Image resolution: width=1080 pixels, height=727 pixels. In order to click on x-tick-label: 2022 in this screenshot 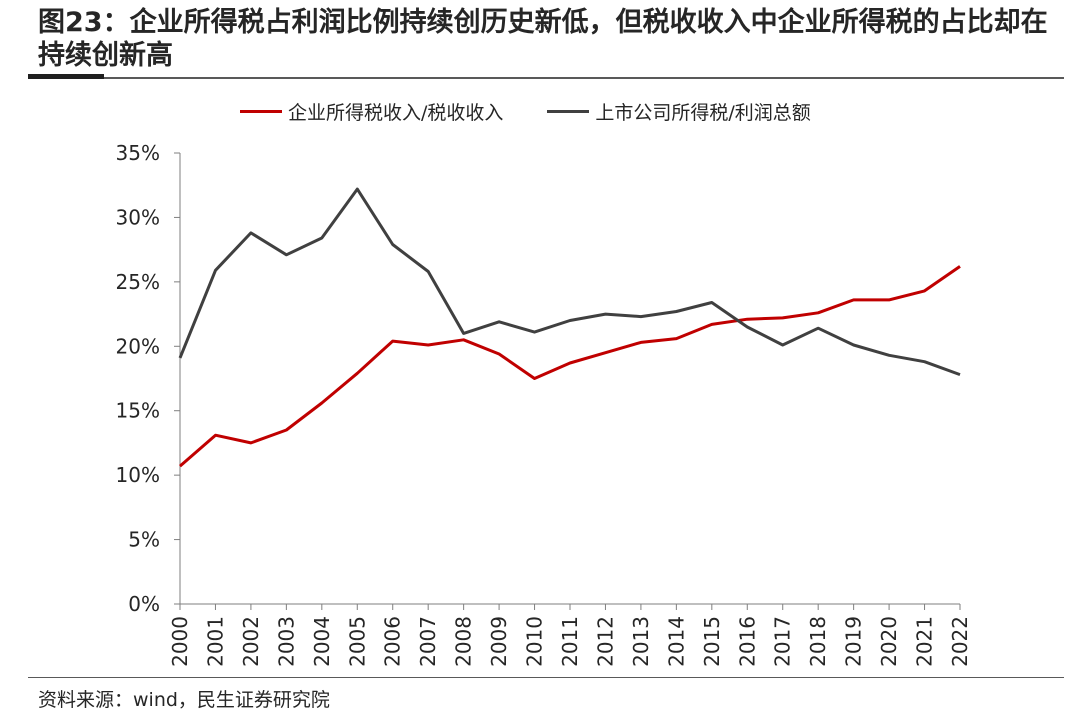, I will do `click(960, 641)`.